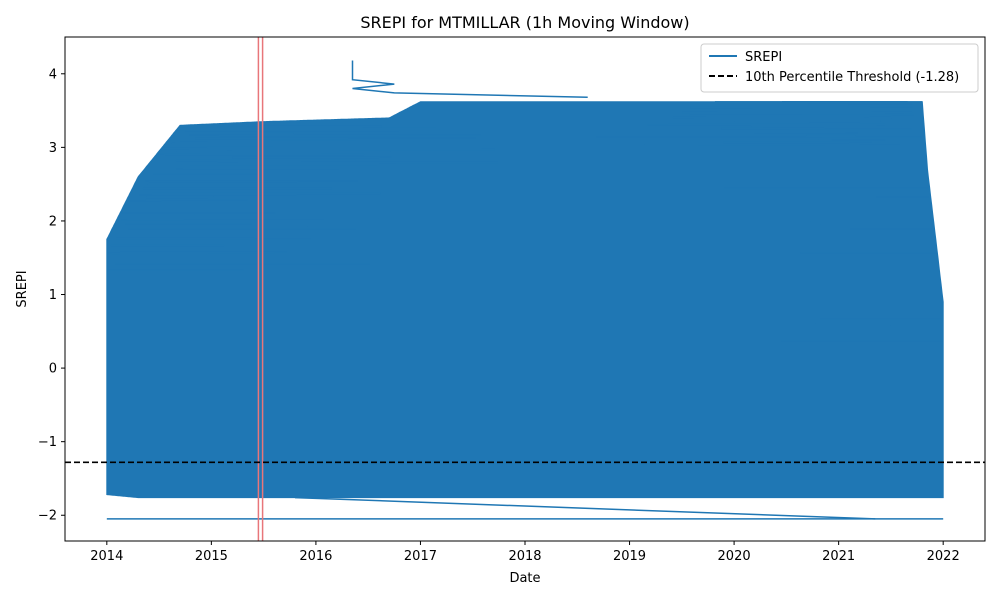  Describe the element at coordinates (53, 148) in the screenshot. I see `y-tick-label: 3` at that location.